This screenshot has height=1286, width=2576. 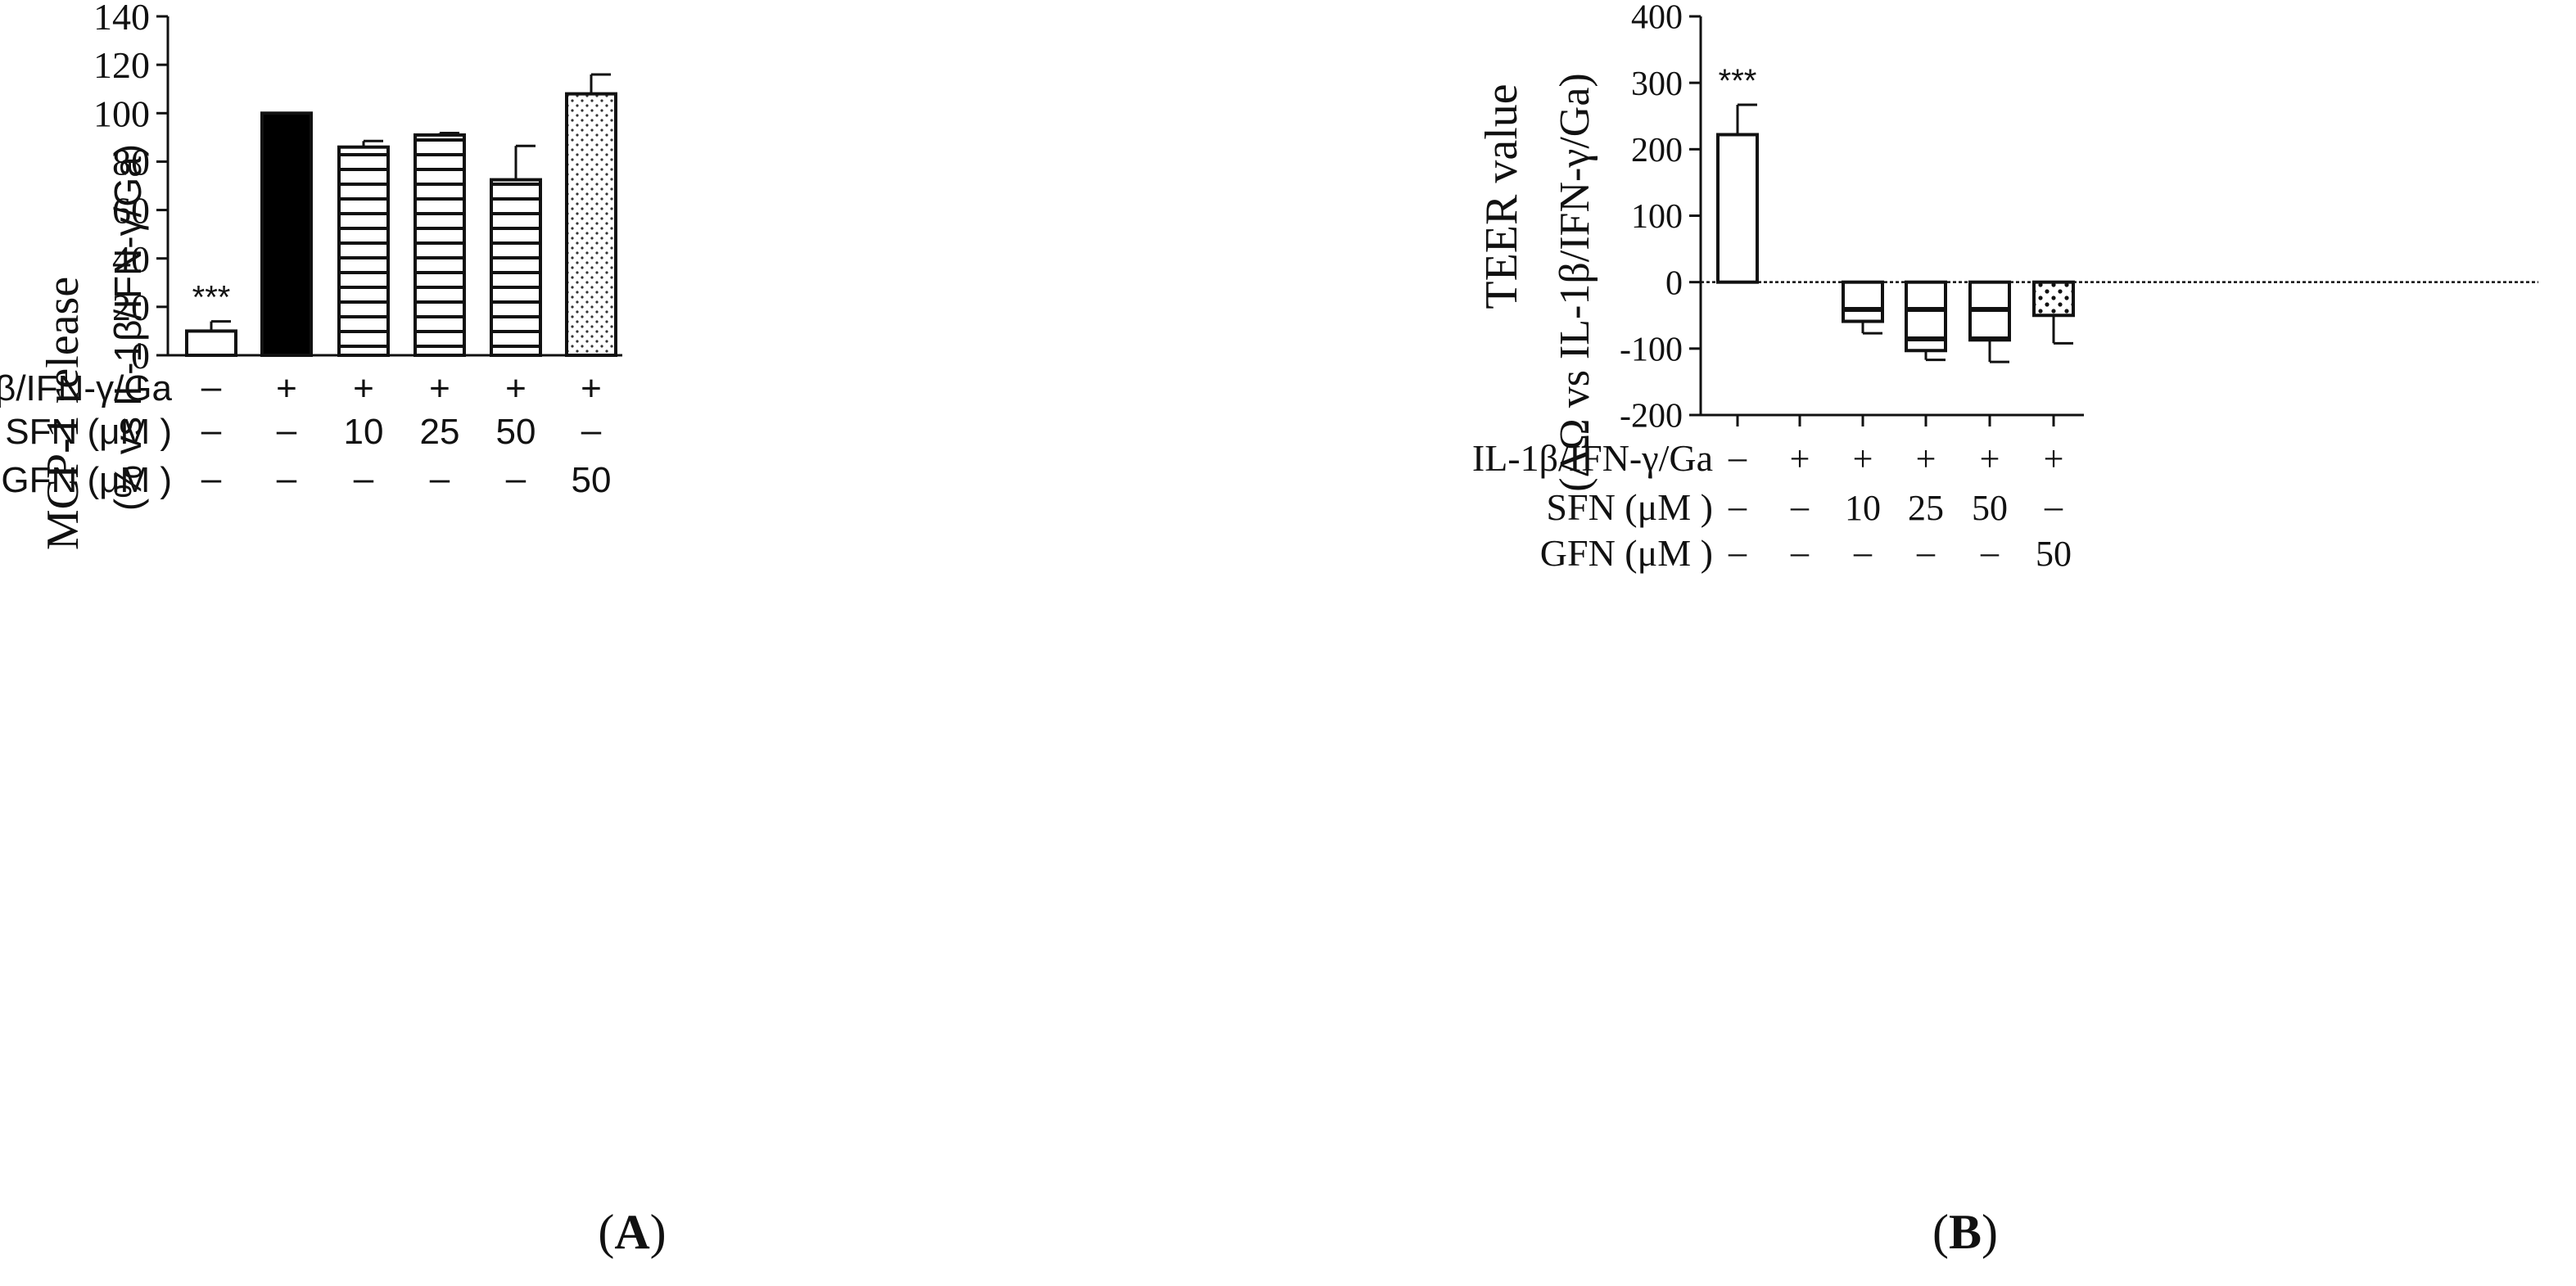 I want to click on panel-b-condition-label: IL-1β/IFN-γ/Ga, so click(x=1592, y=458).